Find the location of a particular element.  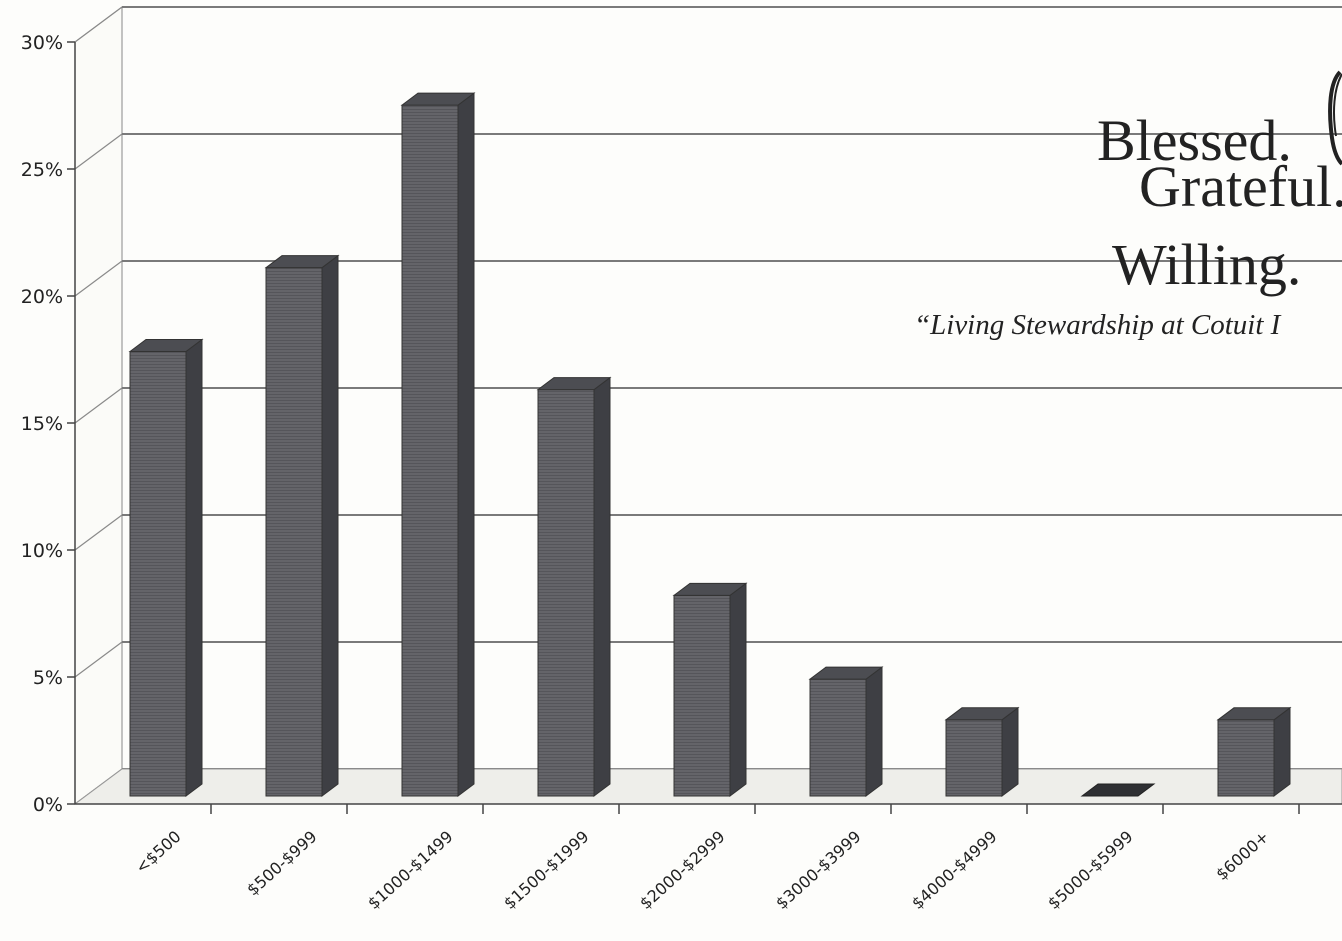

y-tick-label: 30% is located at coordinates (42, 43).